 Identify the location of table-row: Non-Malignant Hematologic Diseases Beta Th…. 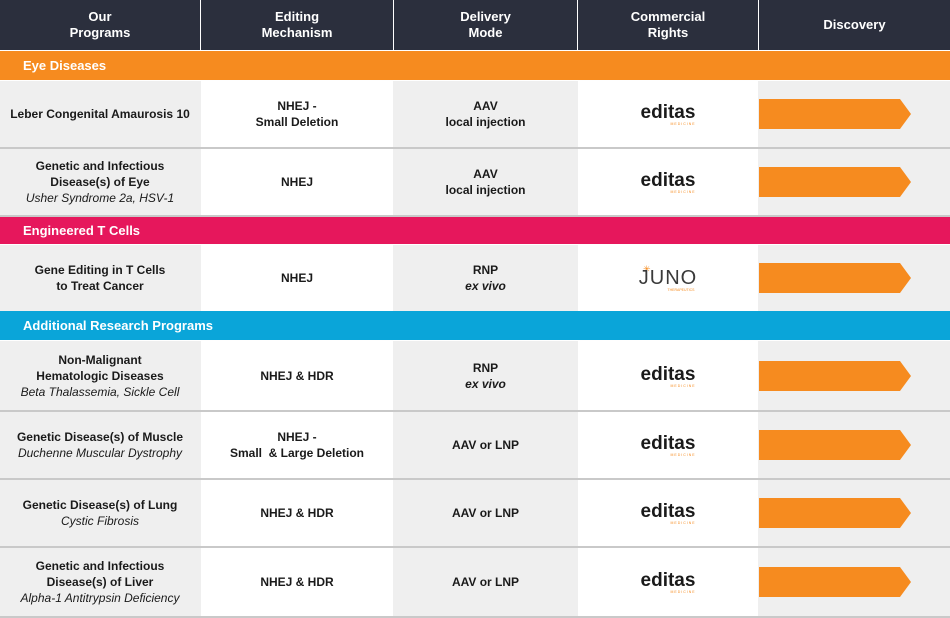
(475, 375).